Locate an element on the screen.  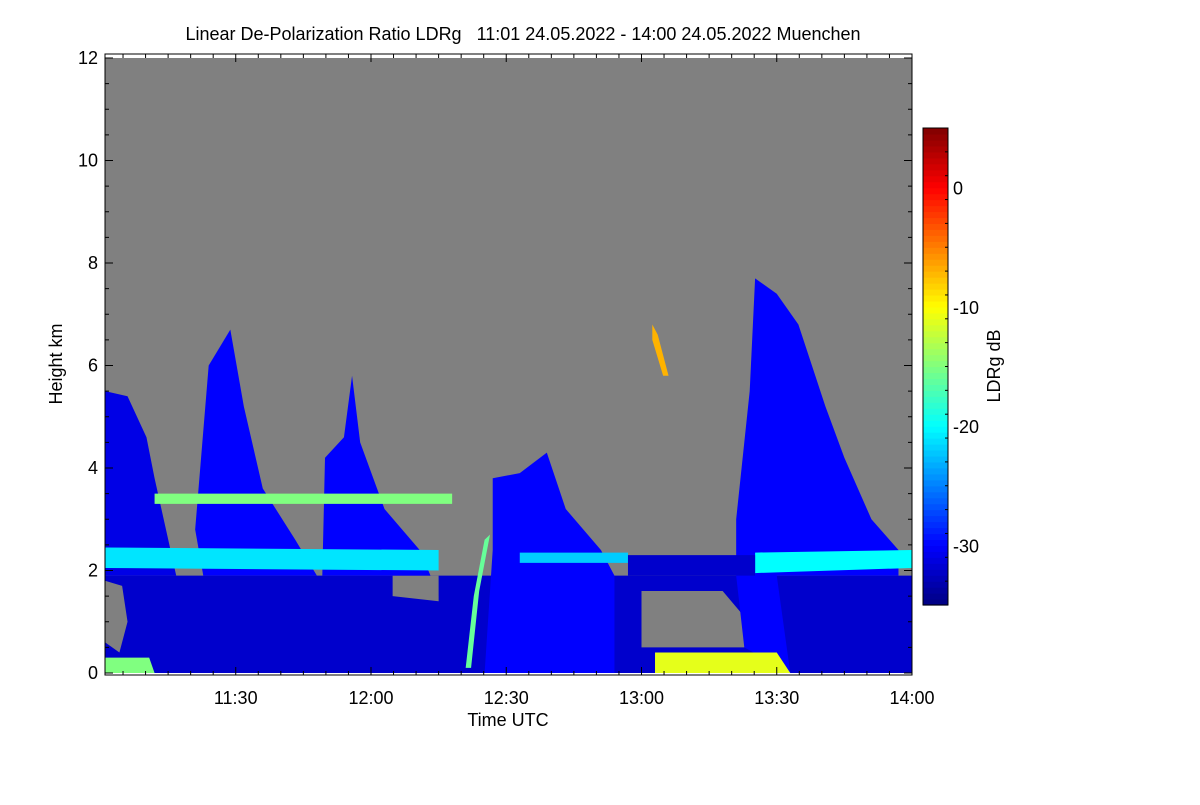
x-tick-label: 14:00 is located at coordinates (911, 698).